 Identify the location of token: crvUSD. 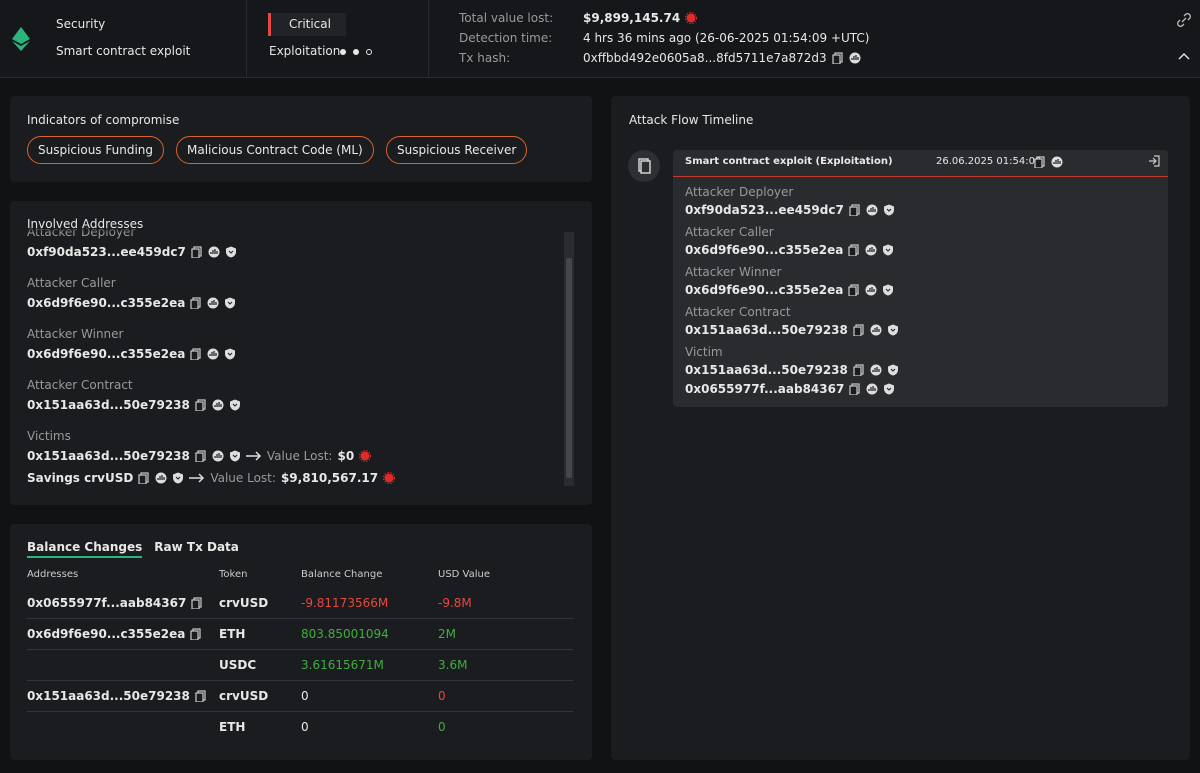
(244, 603).